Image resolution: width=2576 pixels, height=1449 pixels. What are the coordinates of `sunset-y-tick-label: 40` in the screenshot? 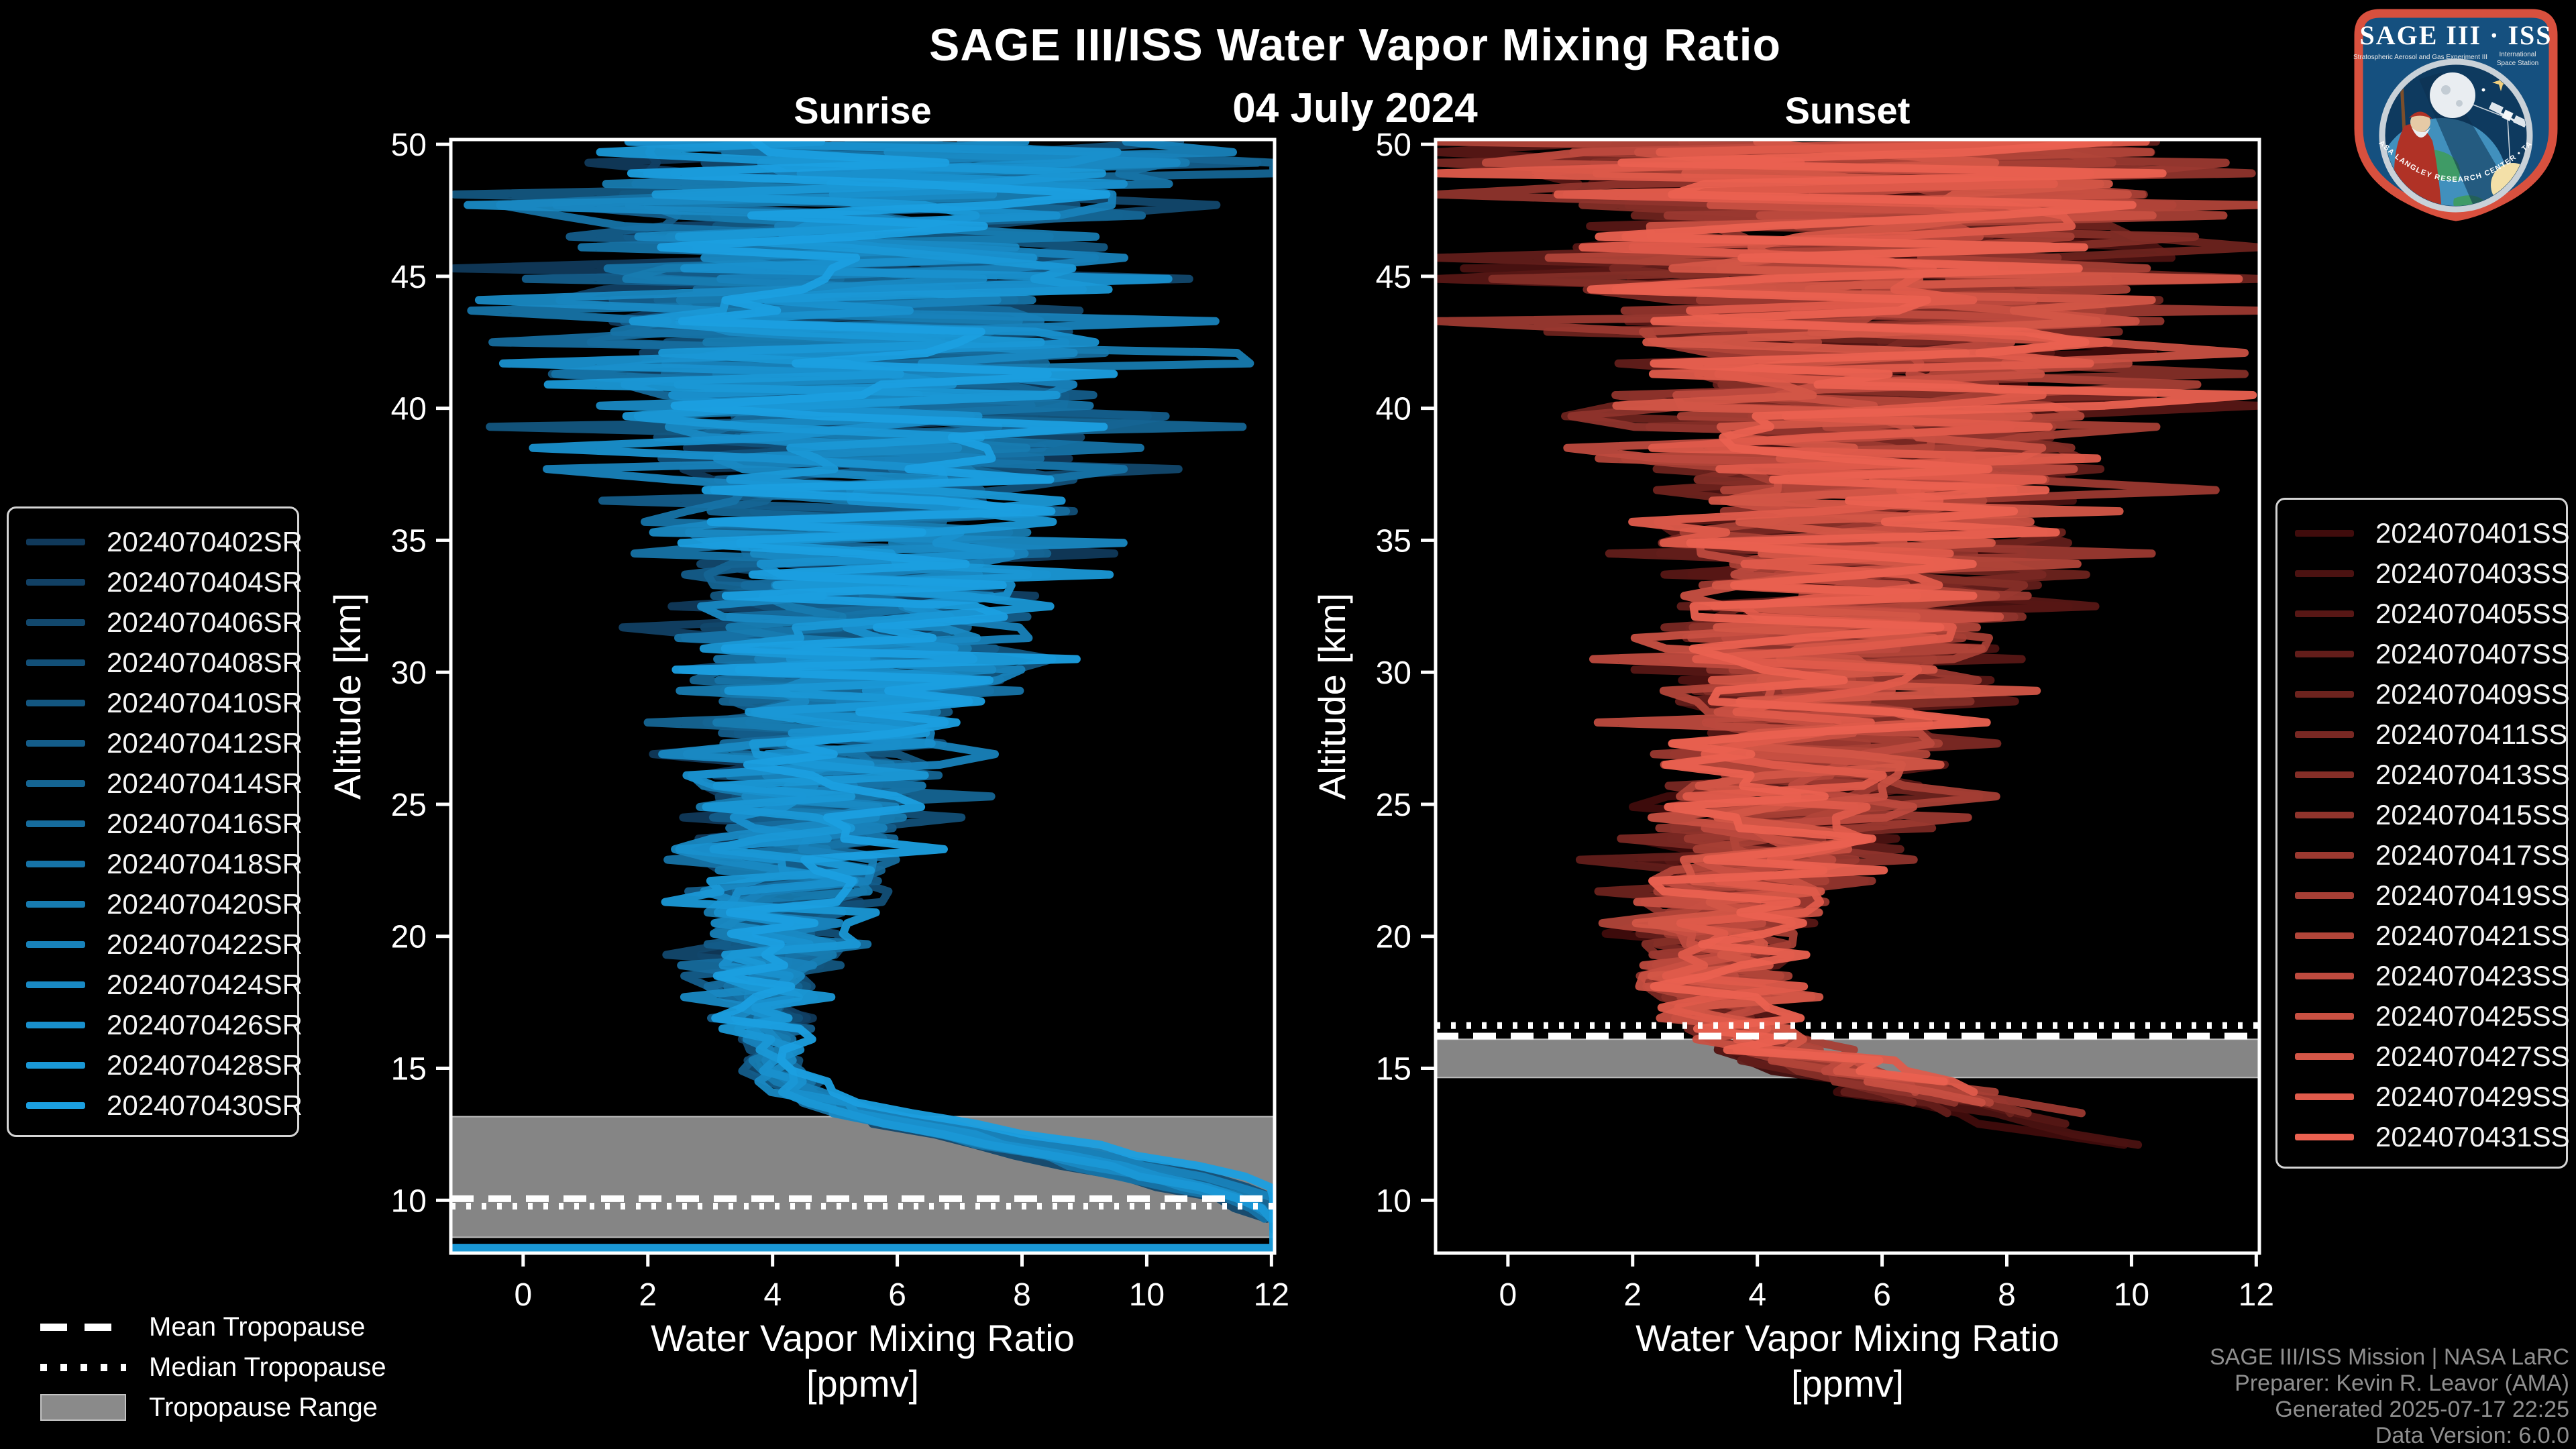 It's located at (1393, 409).